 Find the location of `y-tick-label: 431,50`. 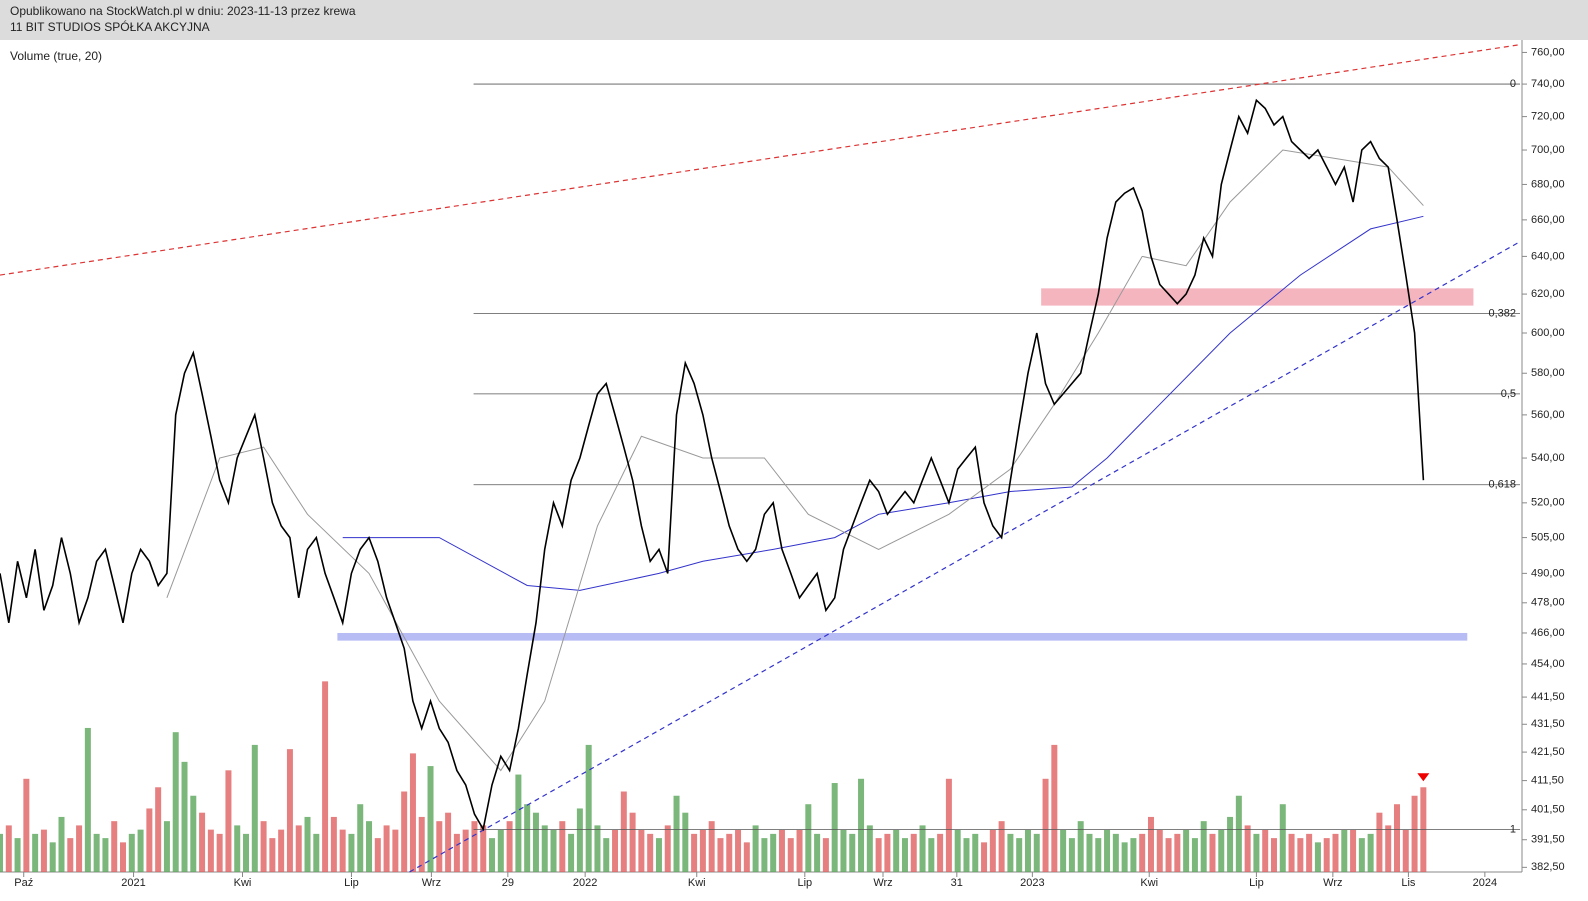

y-tick-label: 431,50 is located at coordinates (1548, 724).